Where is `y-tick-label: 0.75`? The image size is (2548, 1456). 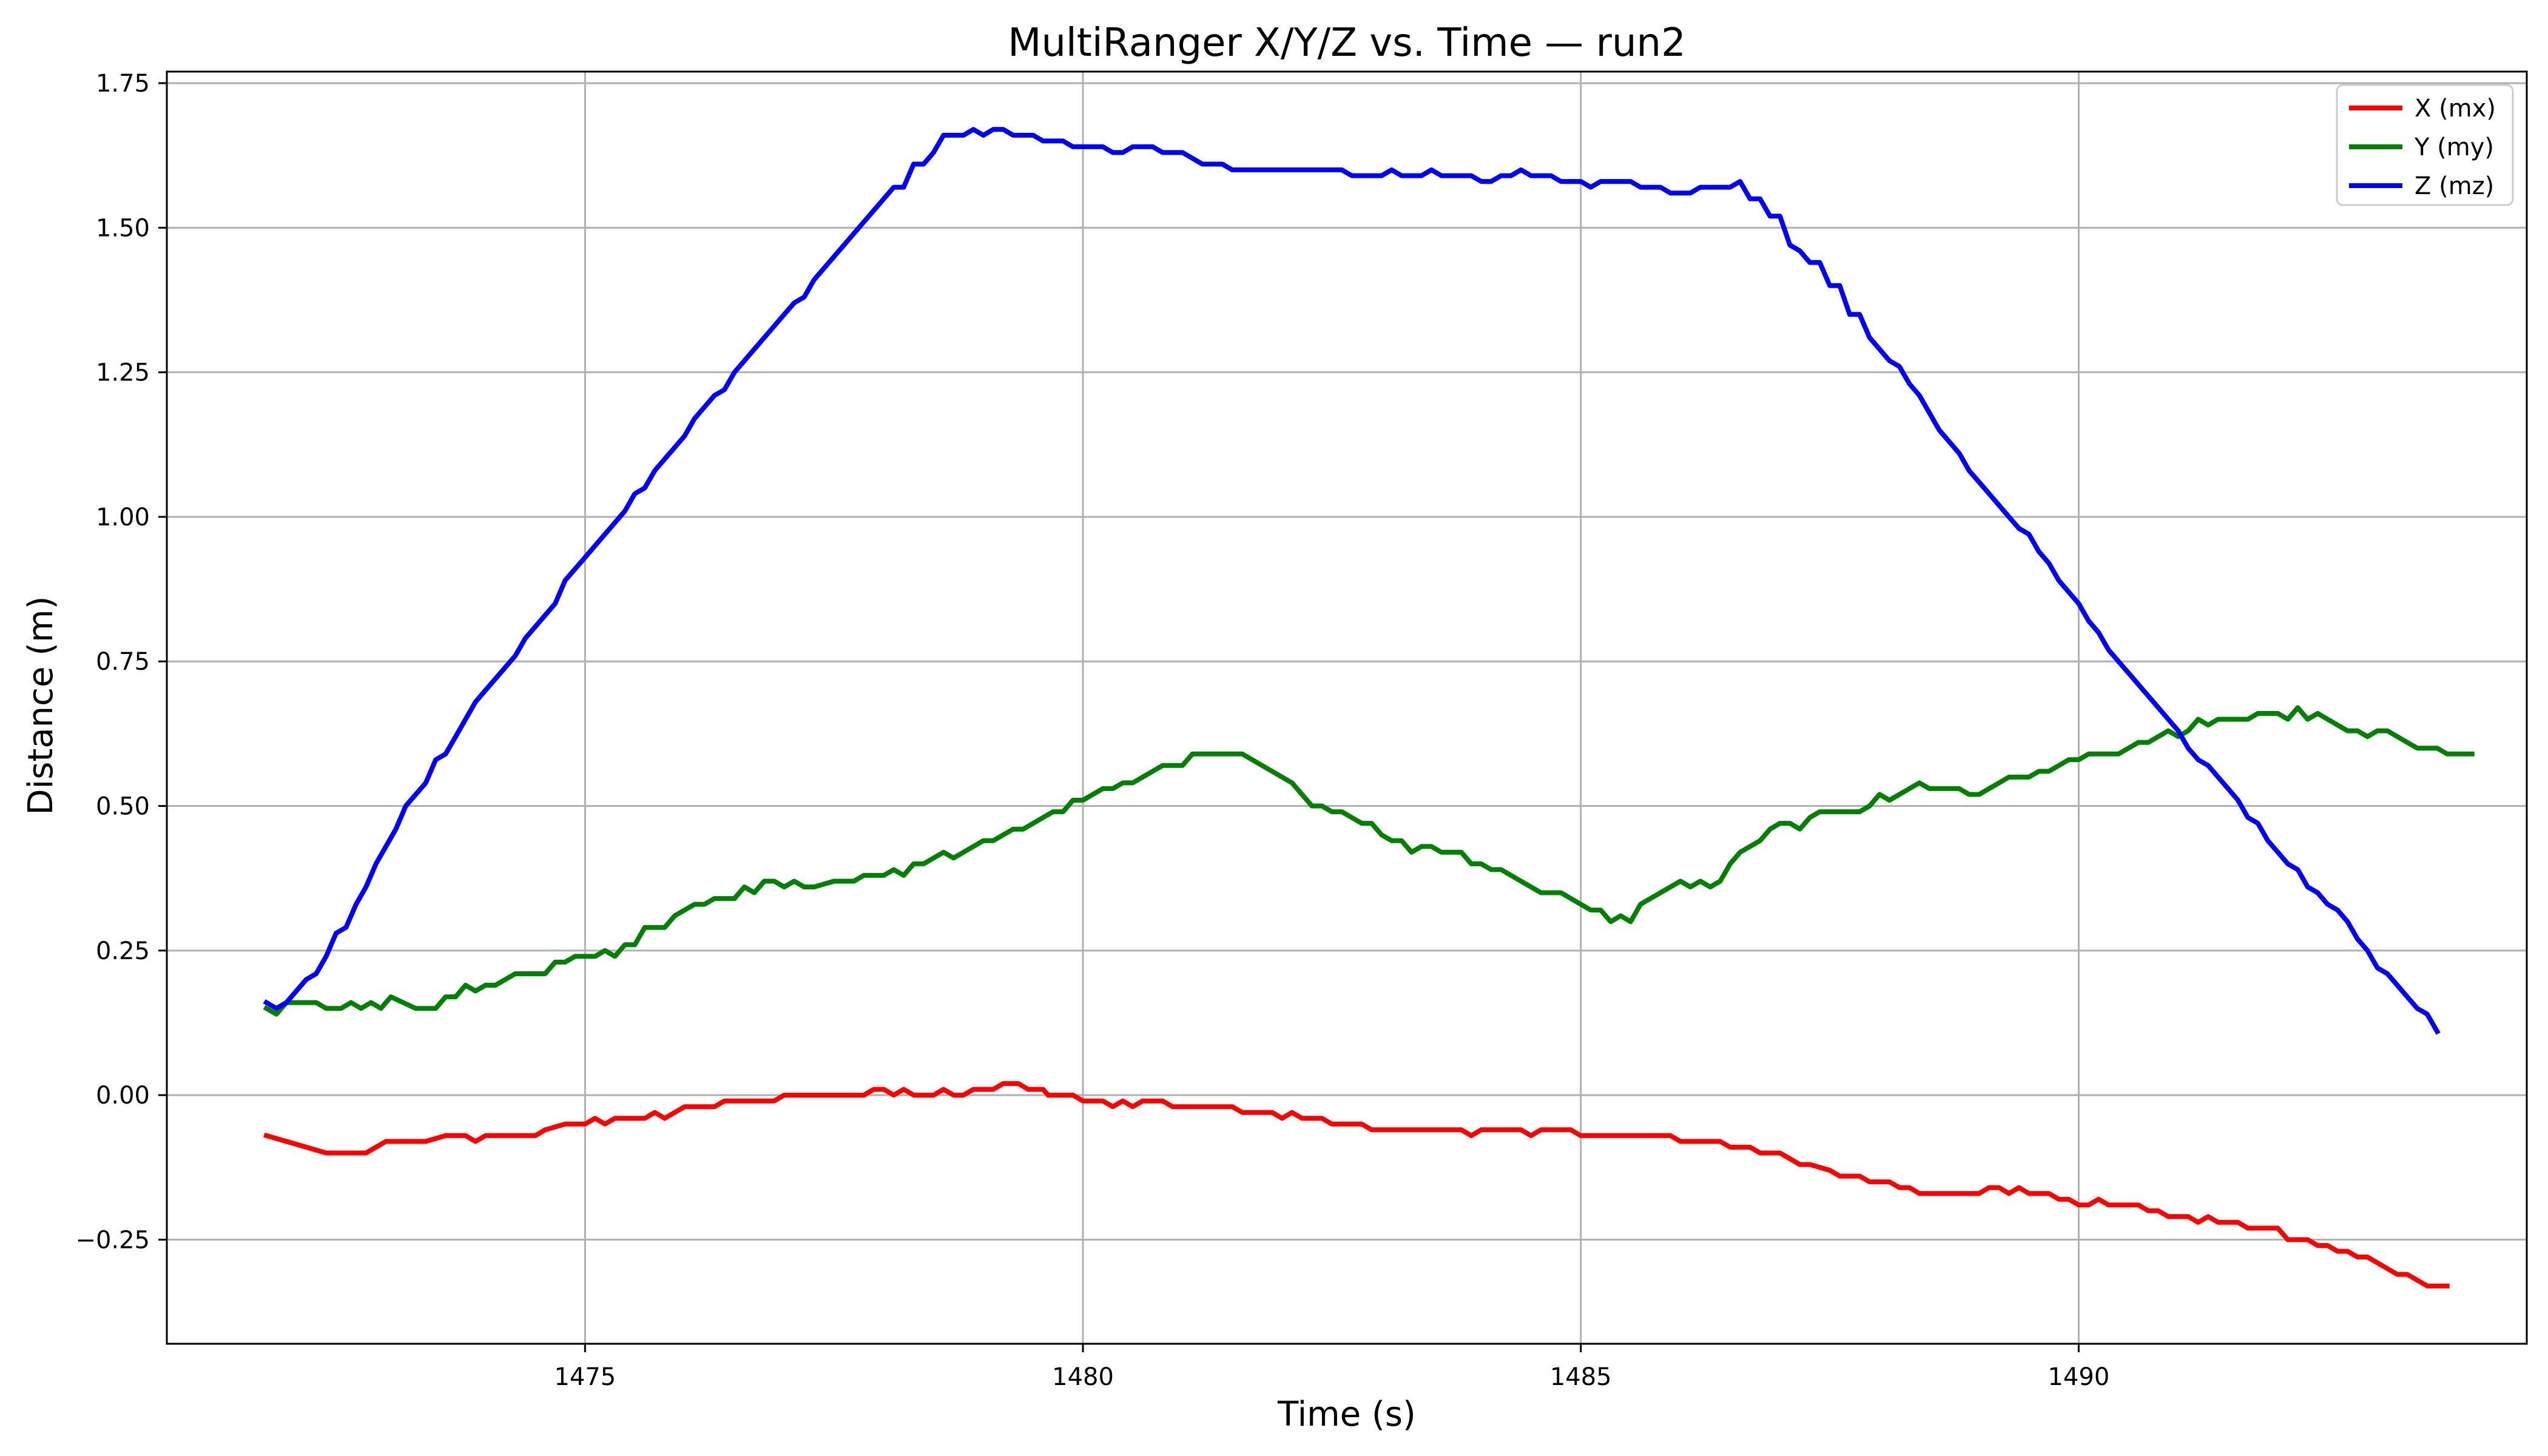 y-tick-label: 0.75 is located at coordinates (123, 662).